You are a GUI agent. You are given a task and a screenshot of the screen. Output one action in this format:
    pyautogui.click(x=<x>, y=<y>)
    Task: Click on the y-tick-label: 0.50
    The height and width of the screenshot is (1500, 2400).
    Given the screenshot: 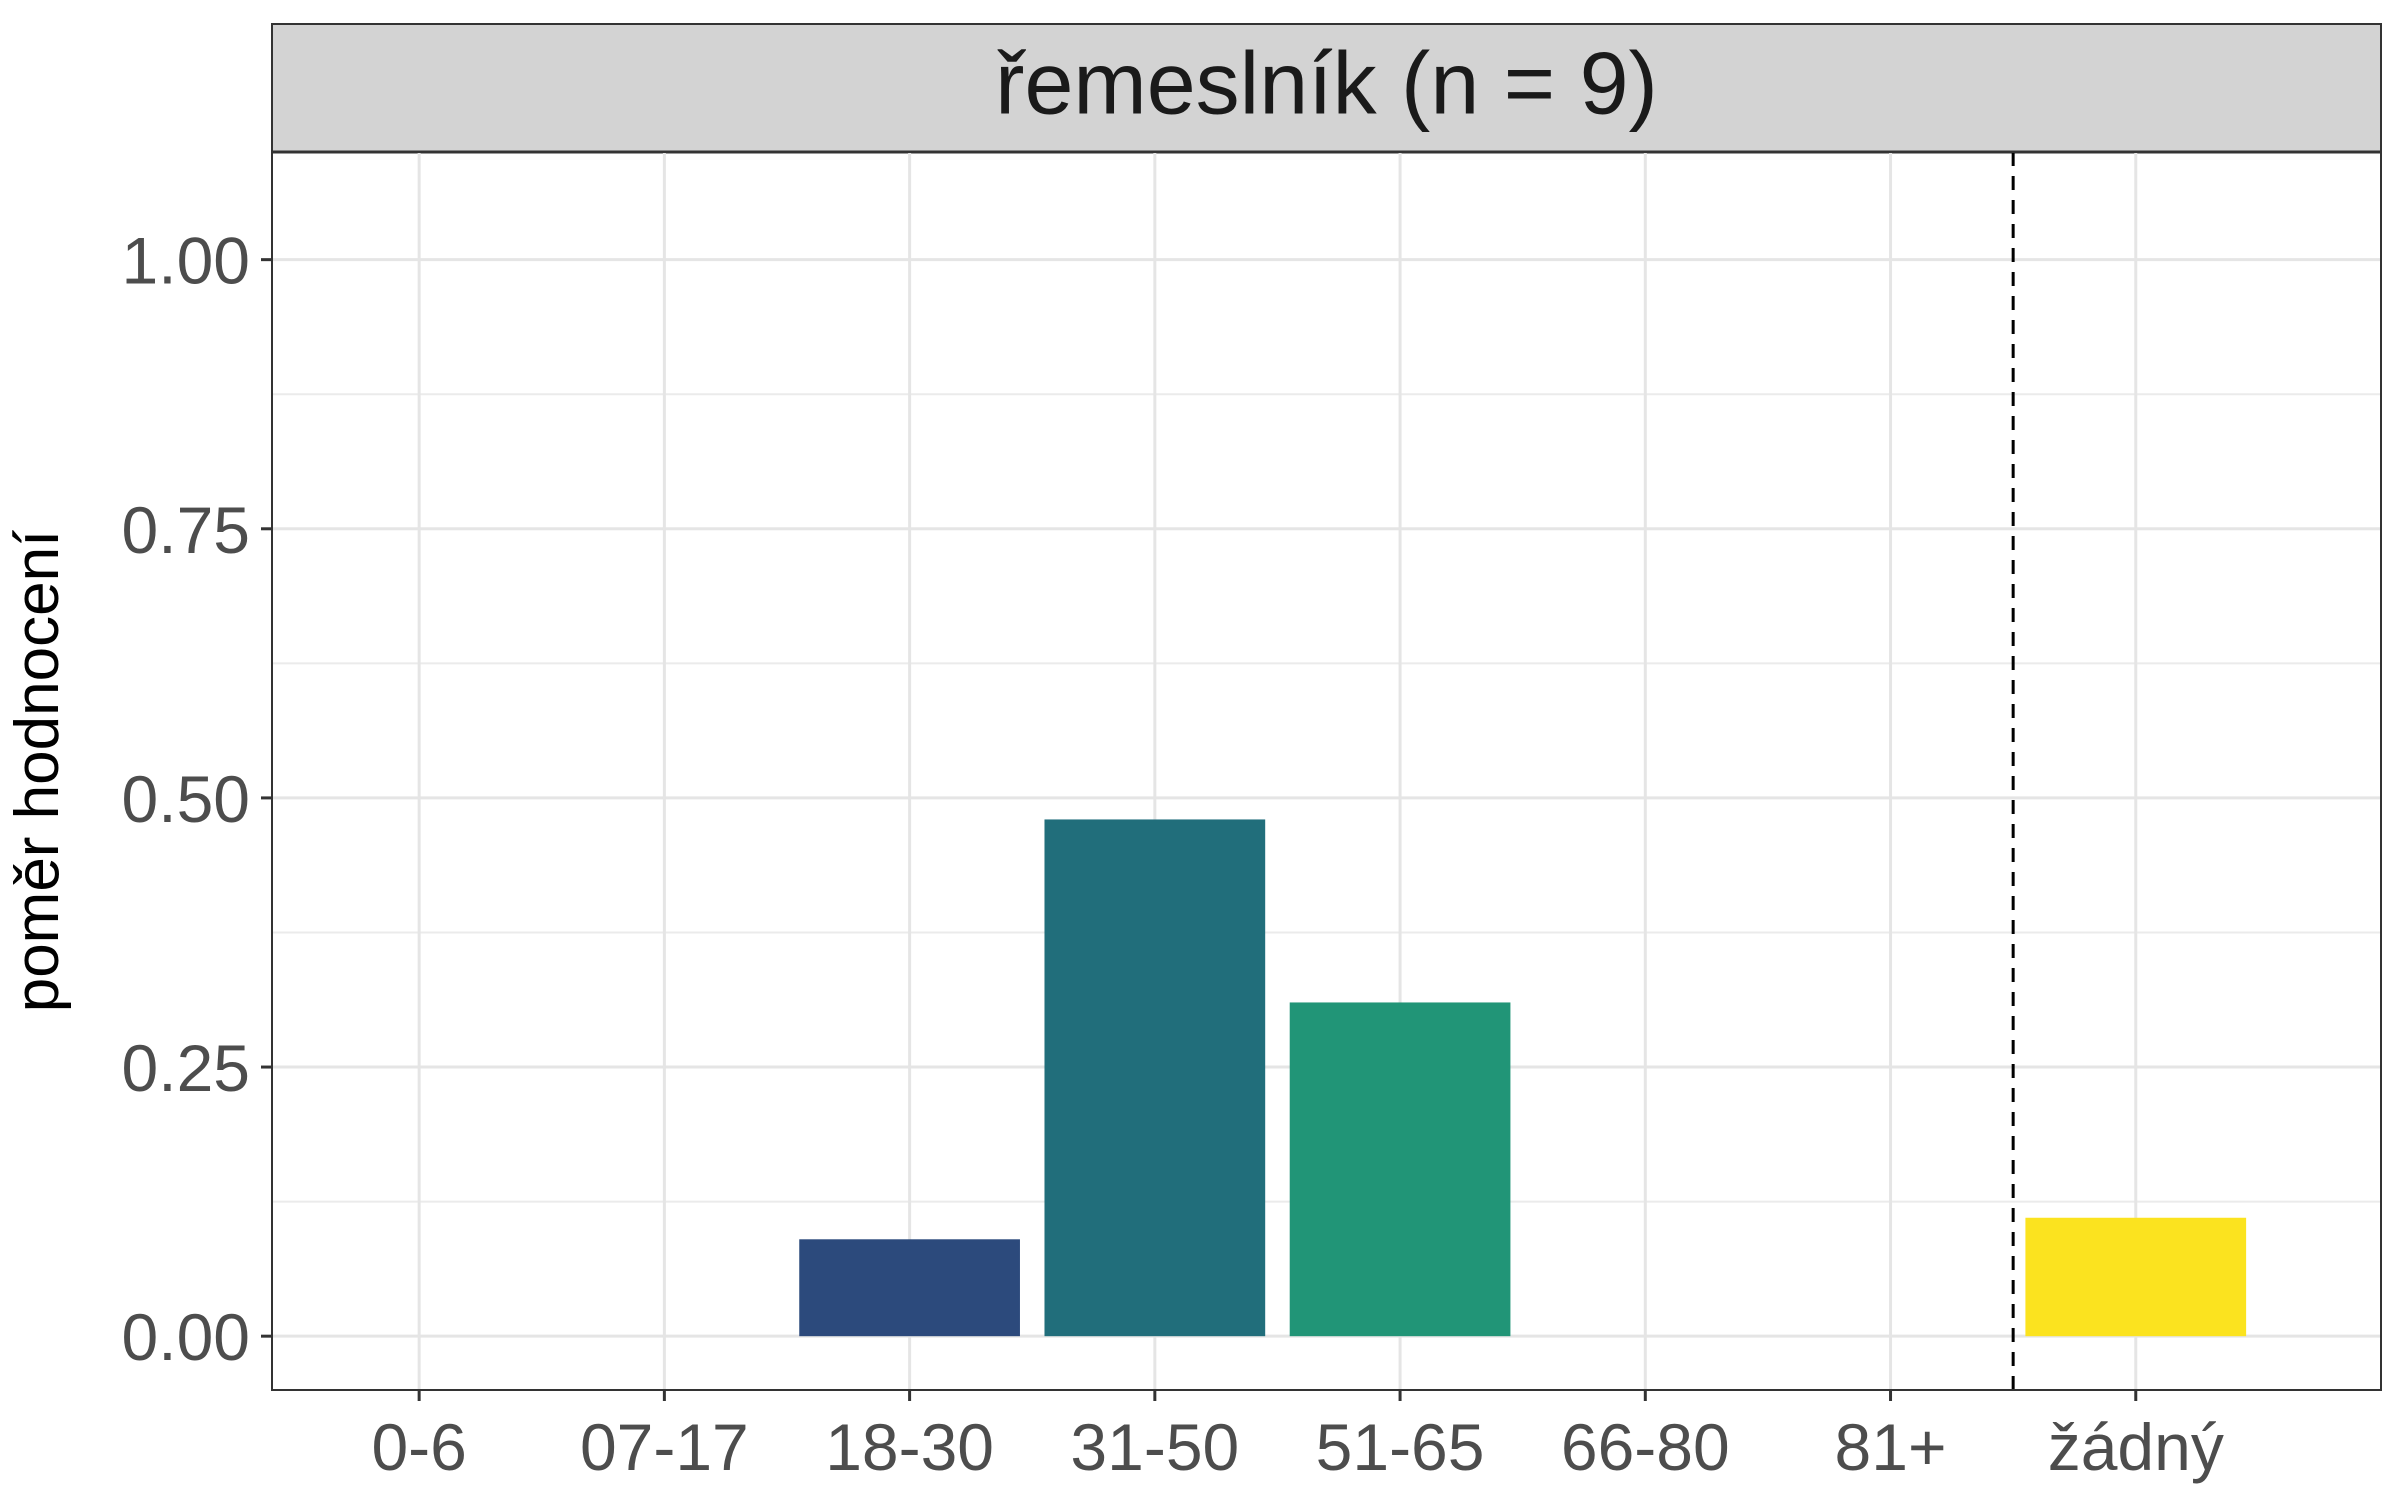 What is the action you would take?
    pyautogui.click(x=186, y=799)
    